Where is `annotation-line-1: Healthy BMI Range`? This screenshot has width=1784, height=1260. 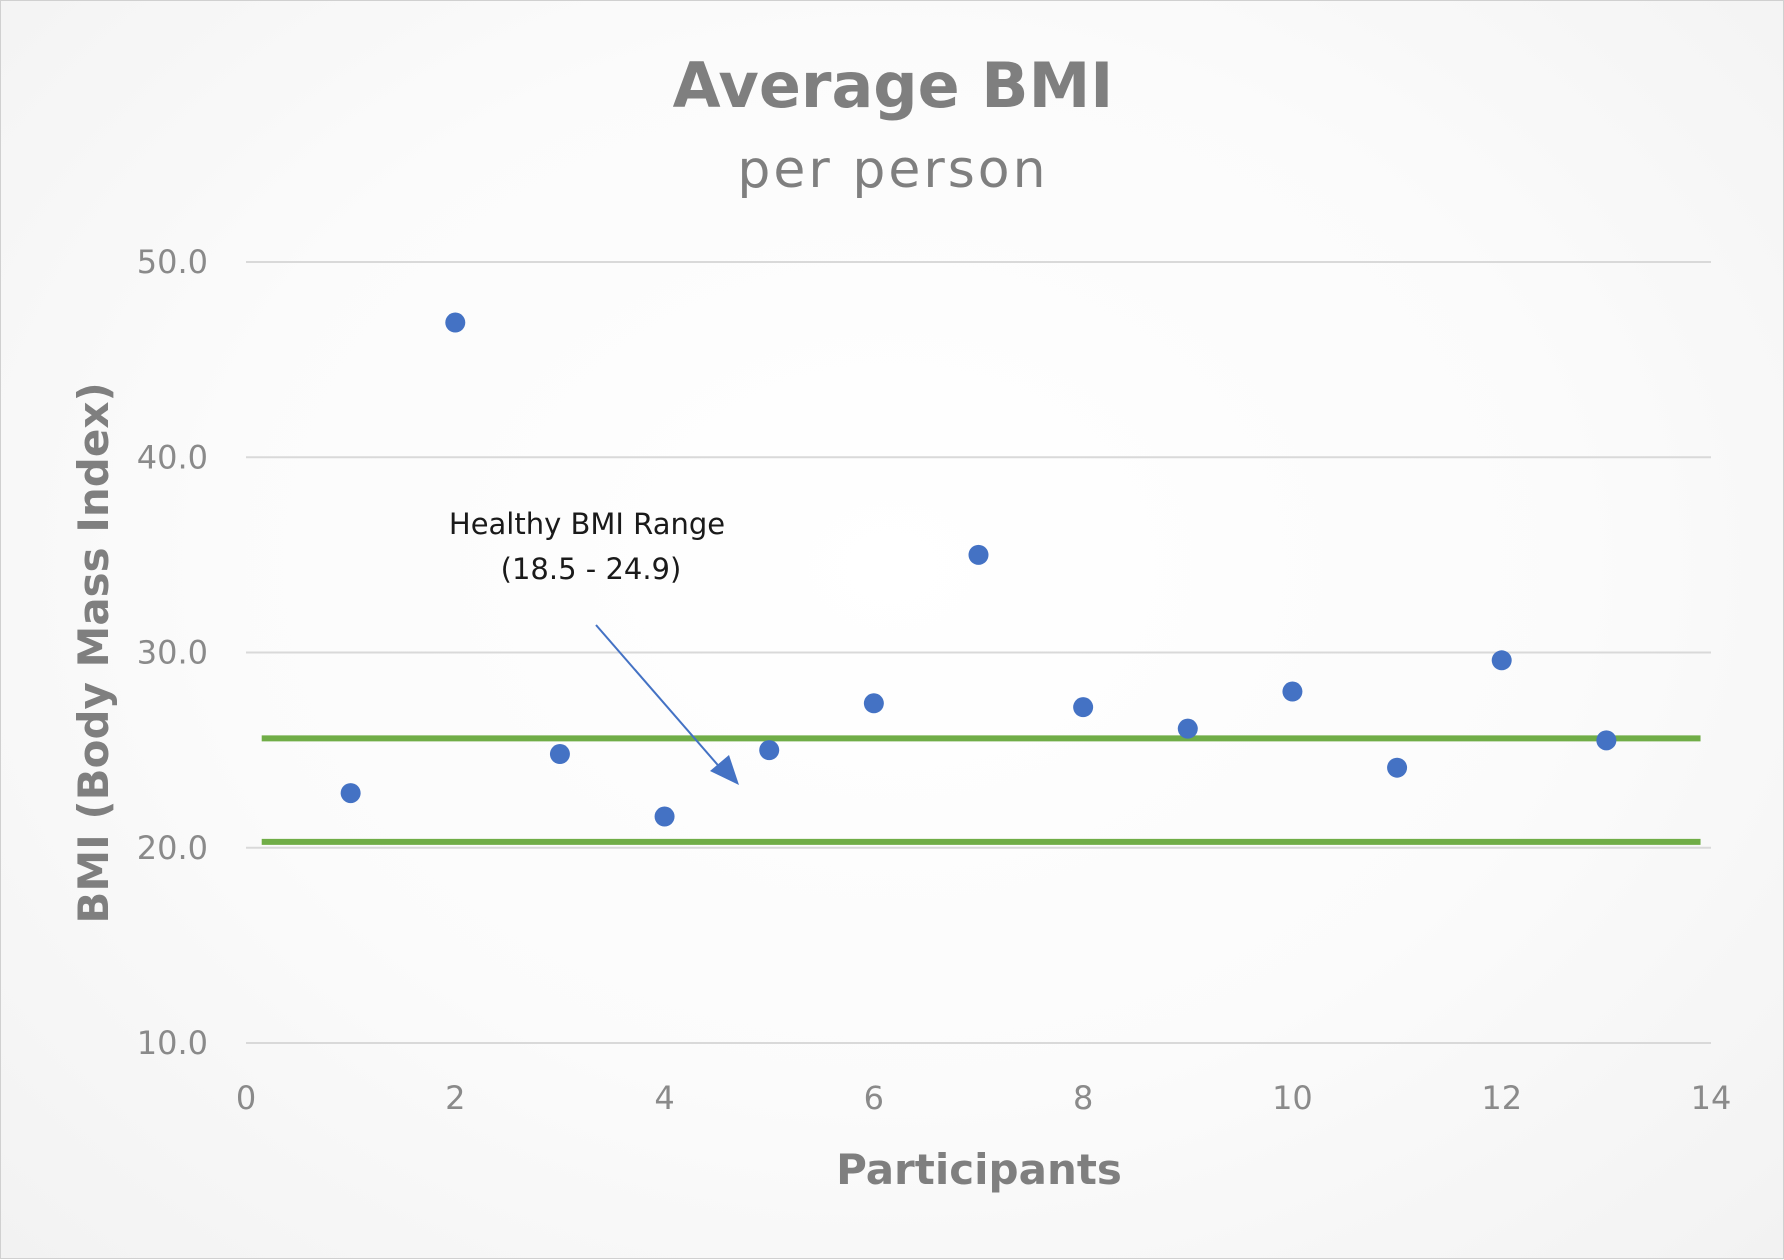 annotation-line-1: Healthy BMI Range is located at coordinates (587, 524).